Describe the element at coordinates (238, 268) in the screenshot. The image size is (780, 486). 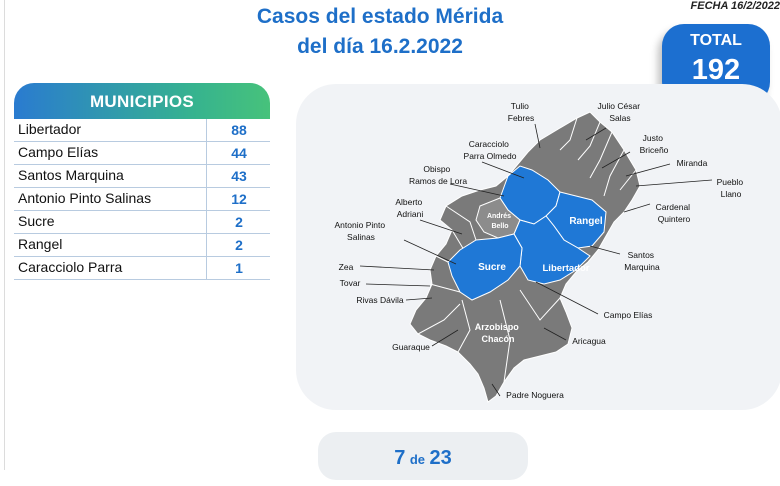
I see `municipio-cases: 1` at that location.